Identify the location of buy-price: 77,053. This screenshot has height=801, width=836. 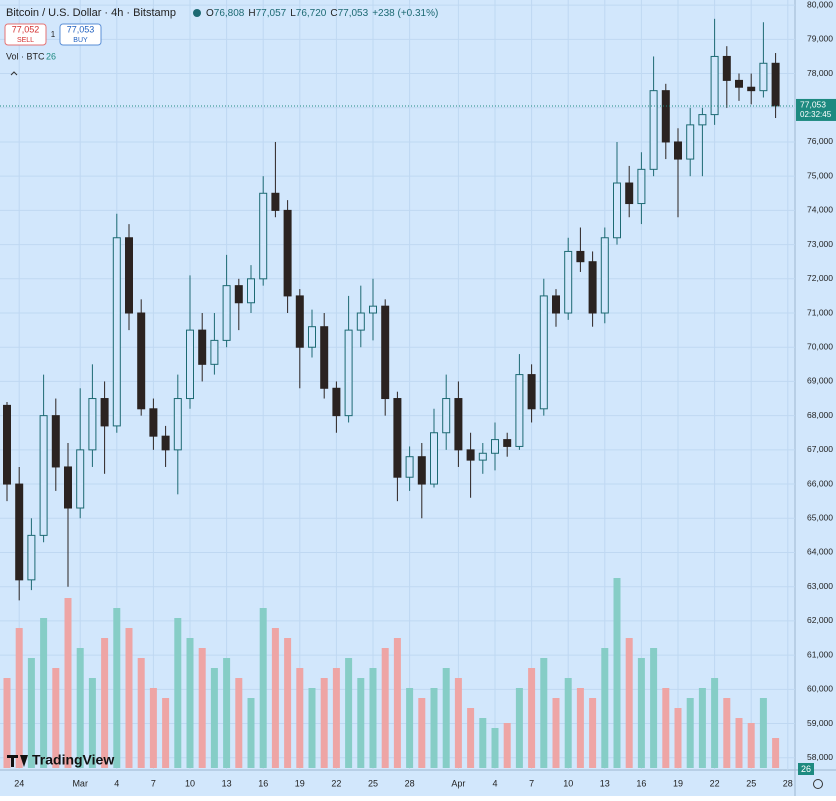
(81, 29).